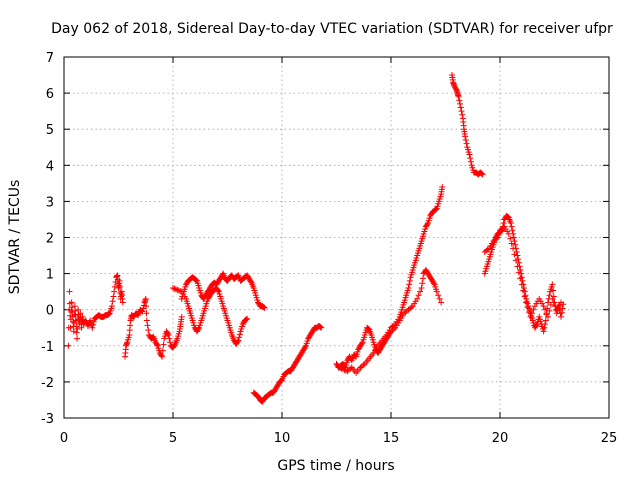  Describe the element at coordinates (47, 383) in the screenshot. I see `y-tick-label: -2` at that location.